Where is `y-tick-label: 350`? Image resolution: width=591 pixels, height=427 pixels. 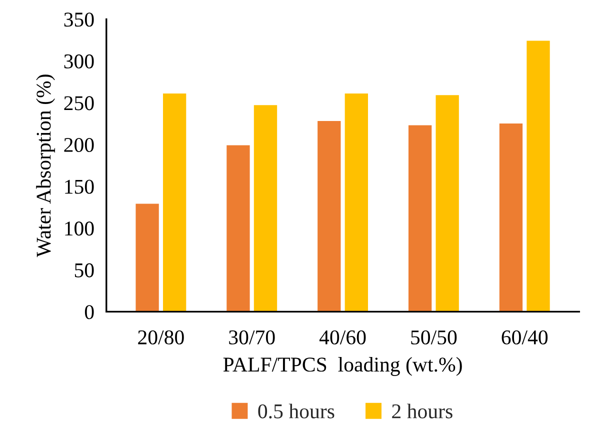
y-tick-label: 350 is located at coordinates (79, 19).